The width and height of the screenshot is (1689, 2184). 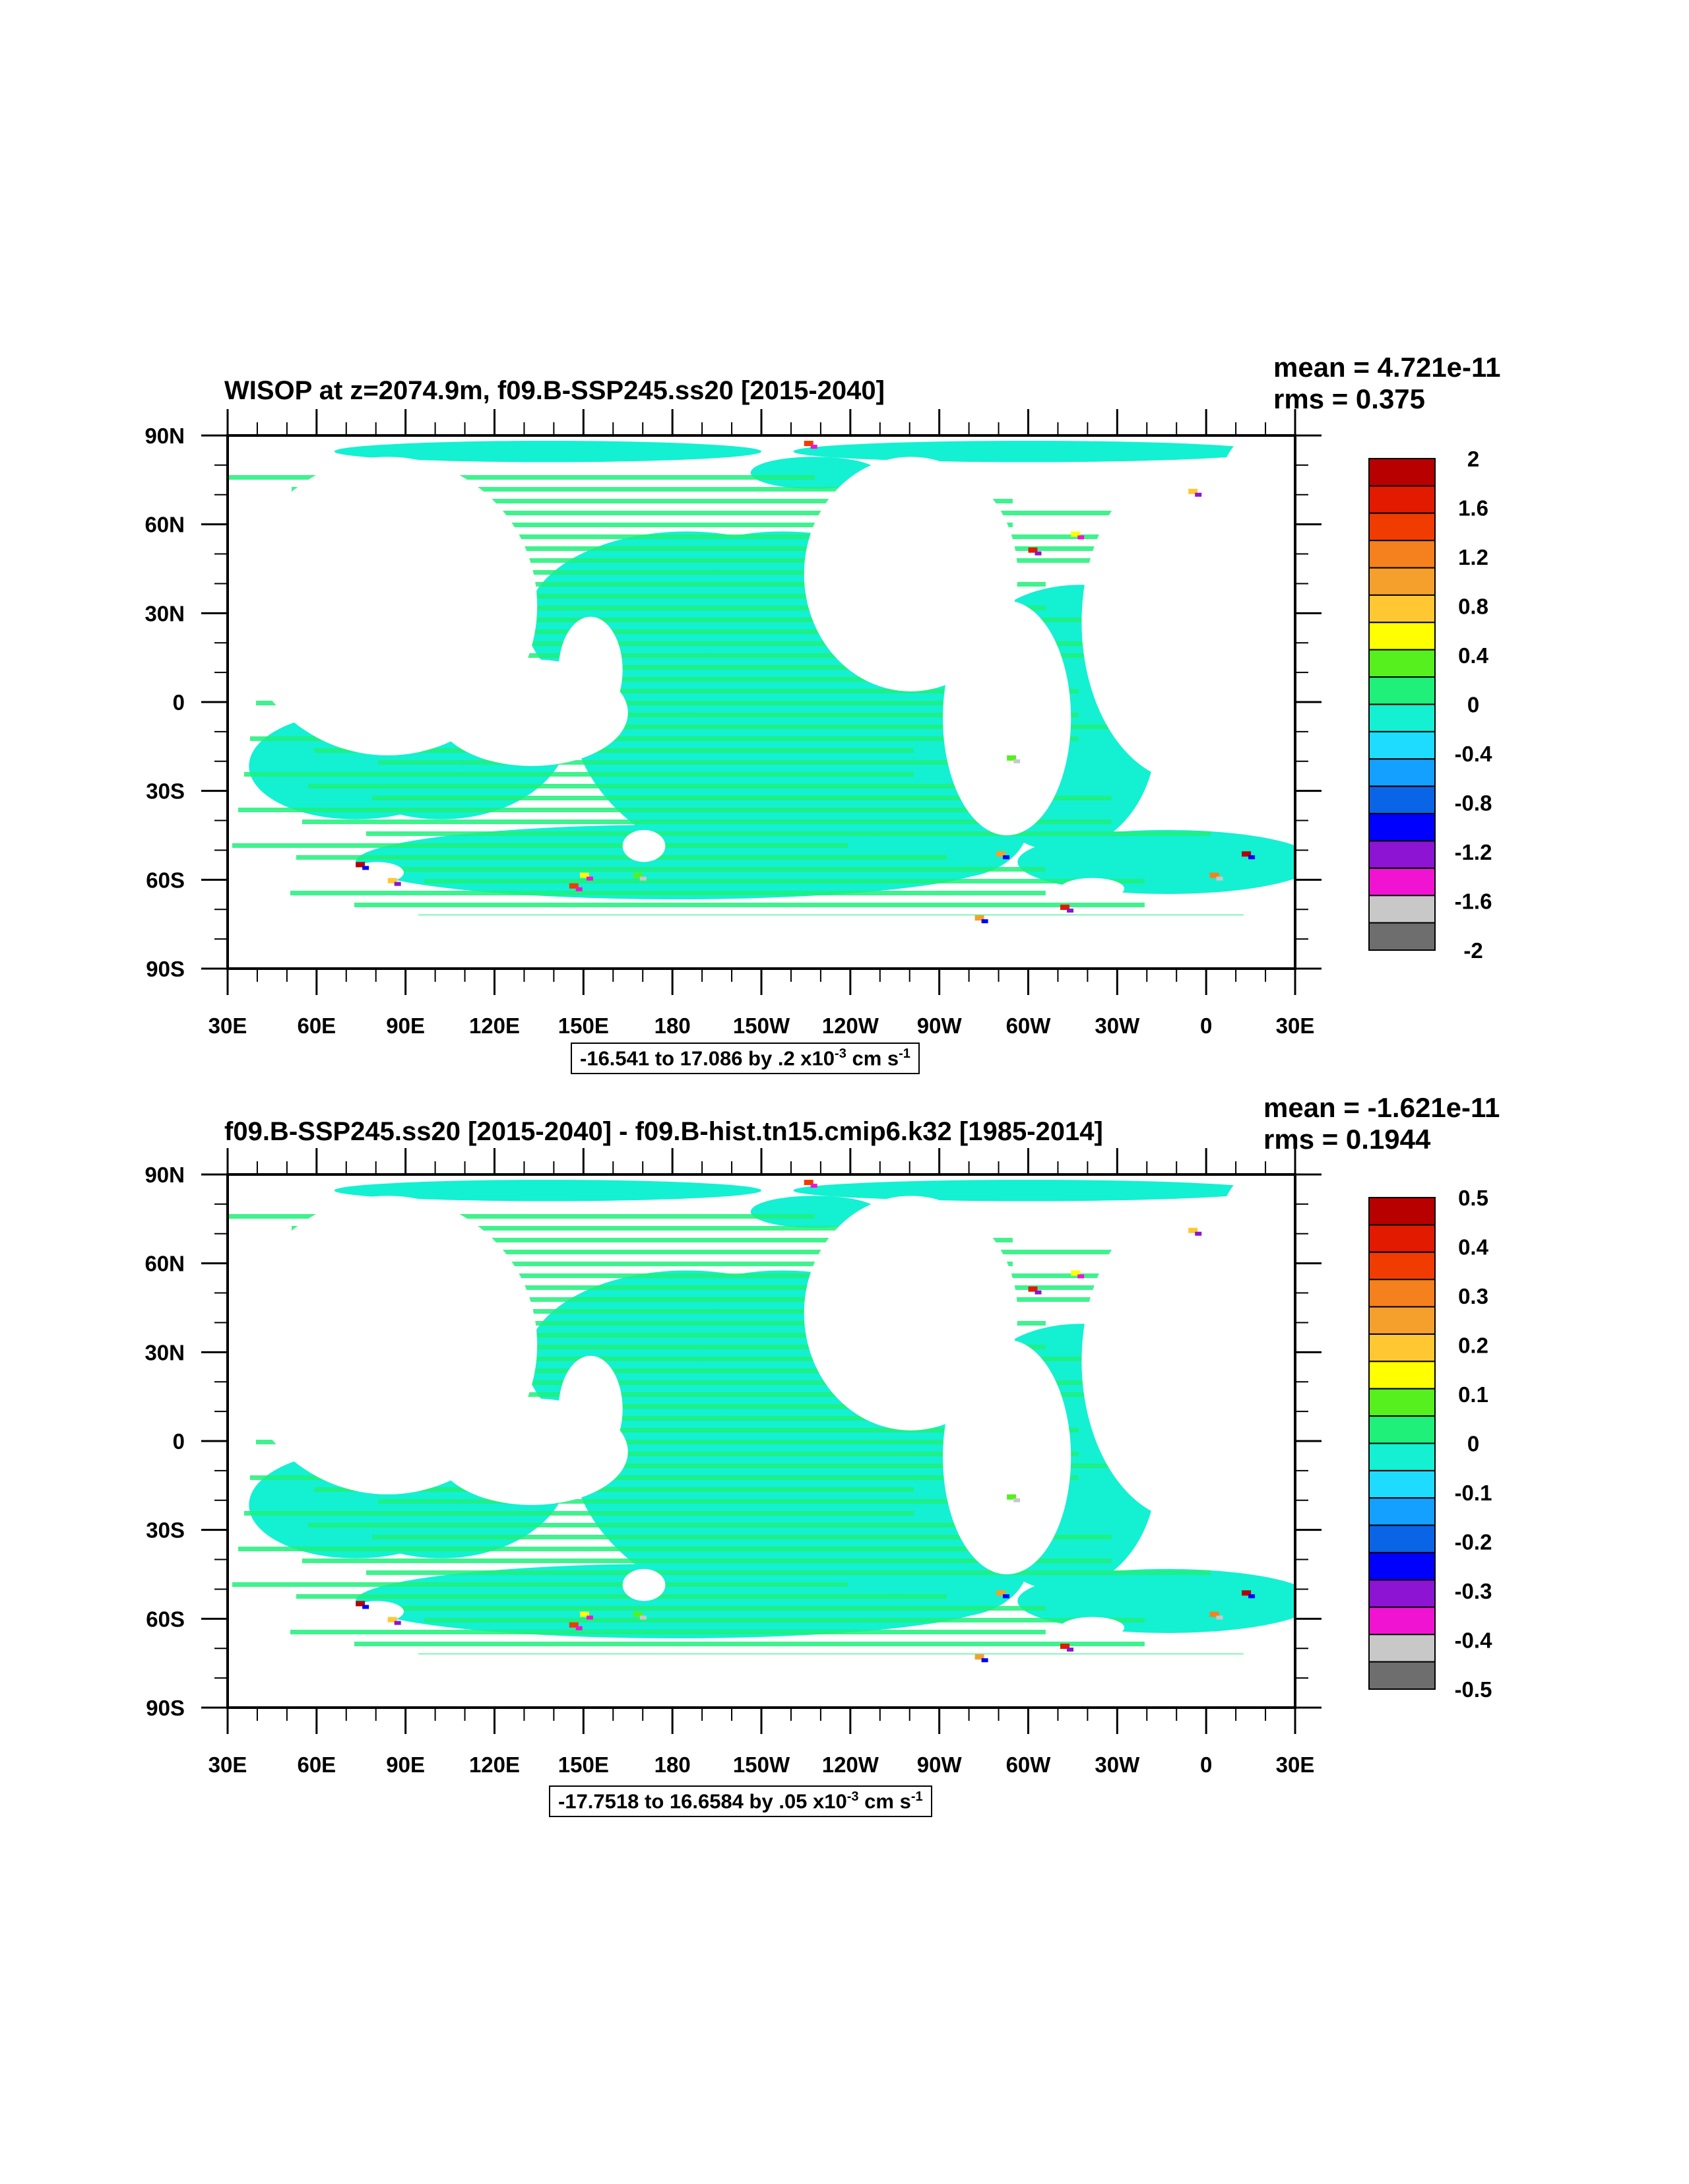 I want to click on colorbar-label: -0.3, so click(x=1473, y=1591).